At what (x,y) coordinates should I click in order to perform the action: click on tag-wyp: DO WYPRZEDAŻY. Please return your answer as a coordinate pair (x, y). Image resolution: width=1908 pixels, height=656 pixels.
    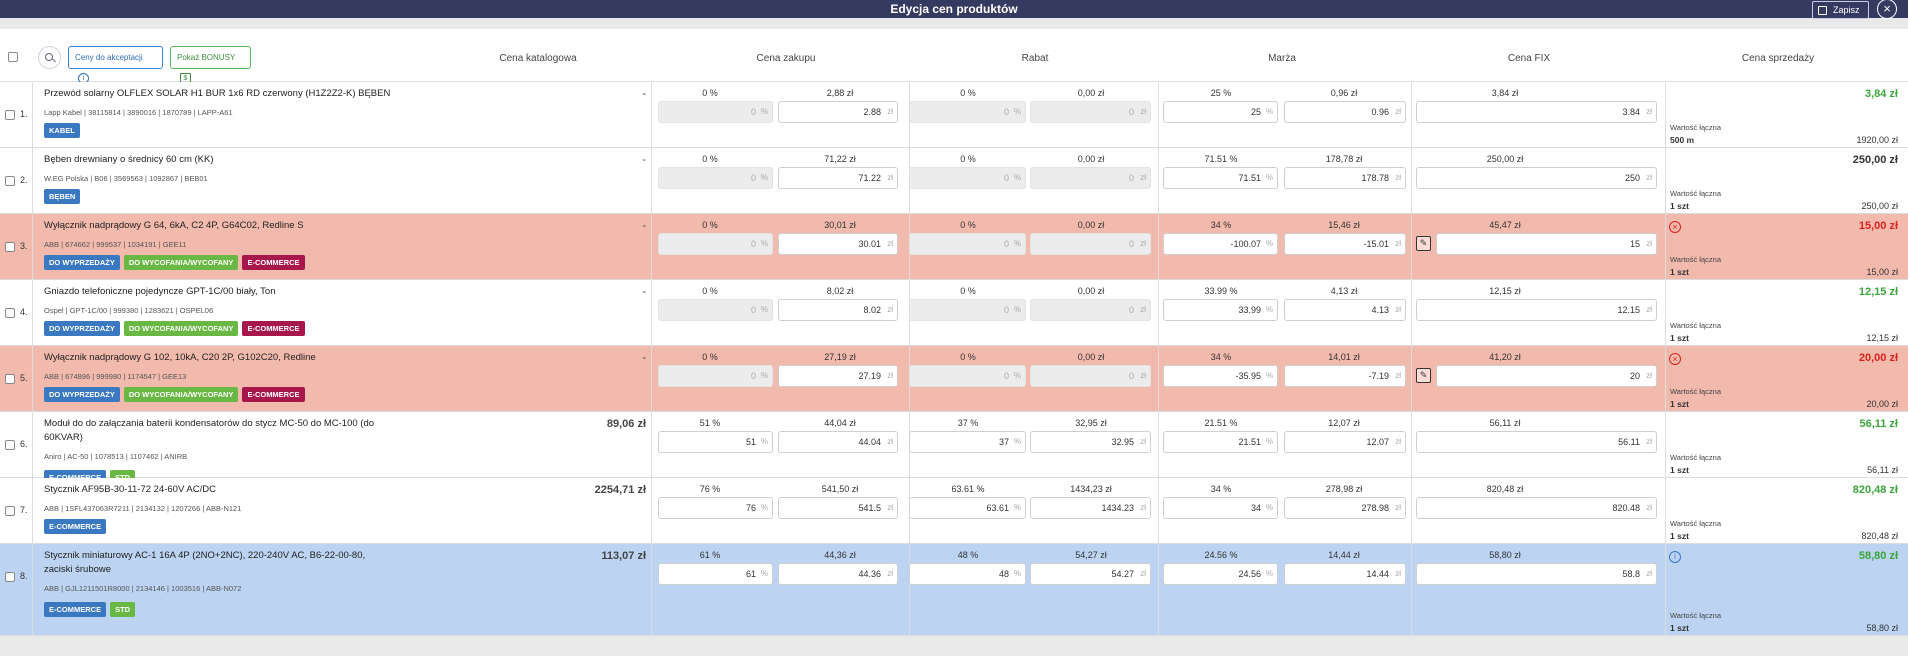
    Looking at the image, I should click on (82, 394).